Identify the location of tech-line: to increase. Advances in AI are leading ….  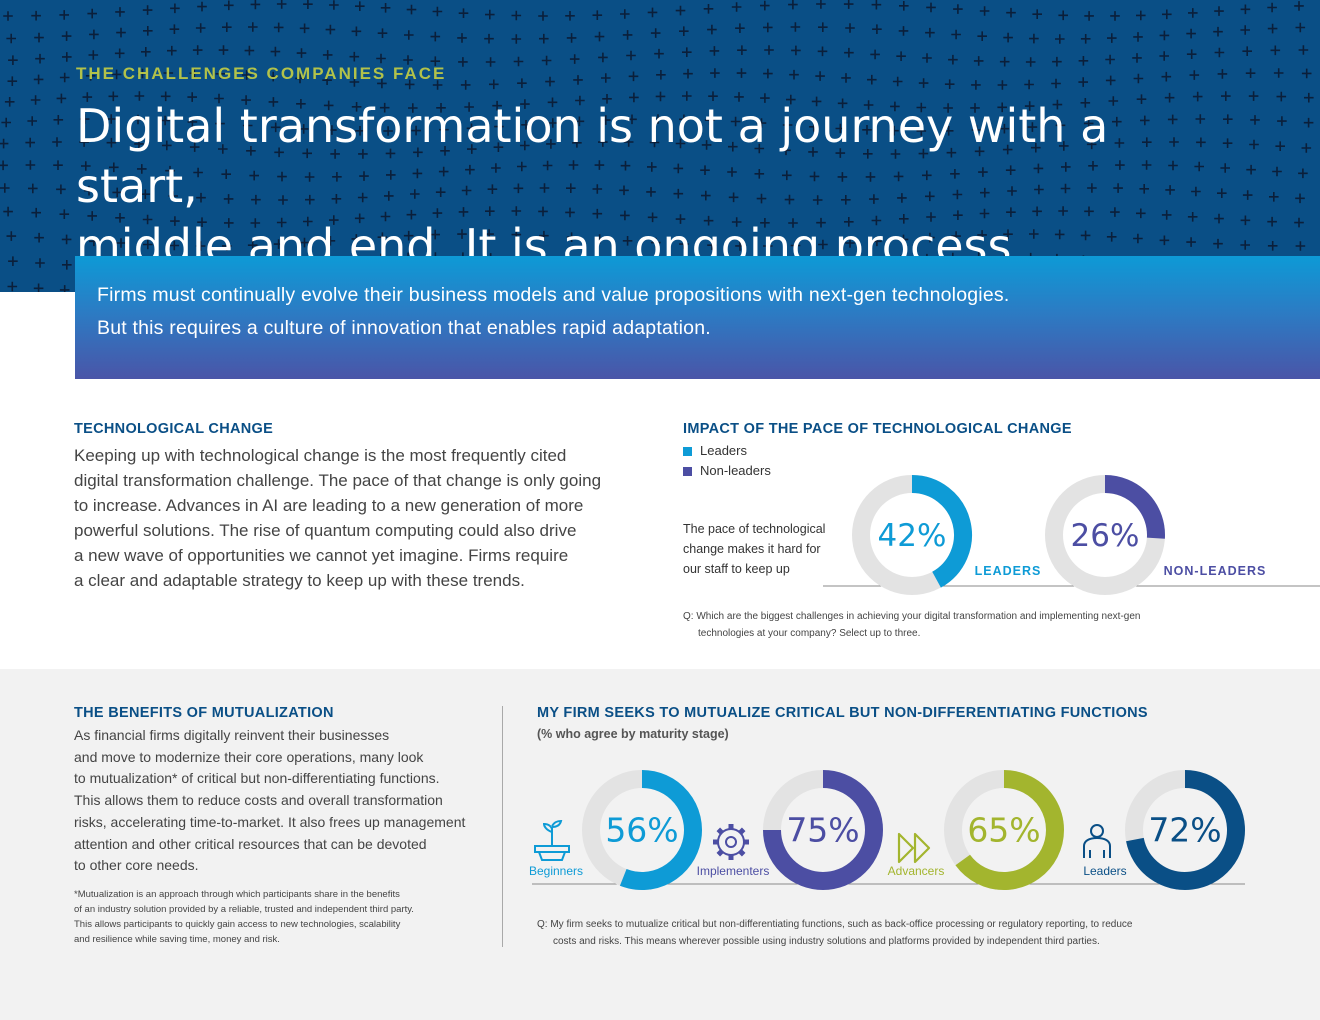
(329, 505).